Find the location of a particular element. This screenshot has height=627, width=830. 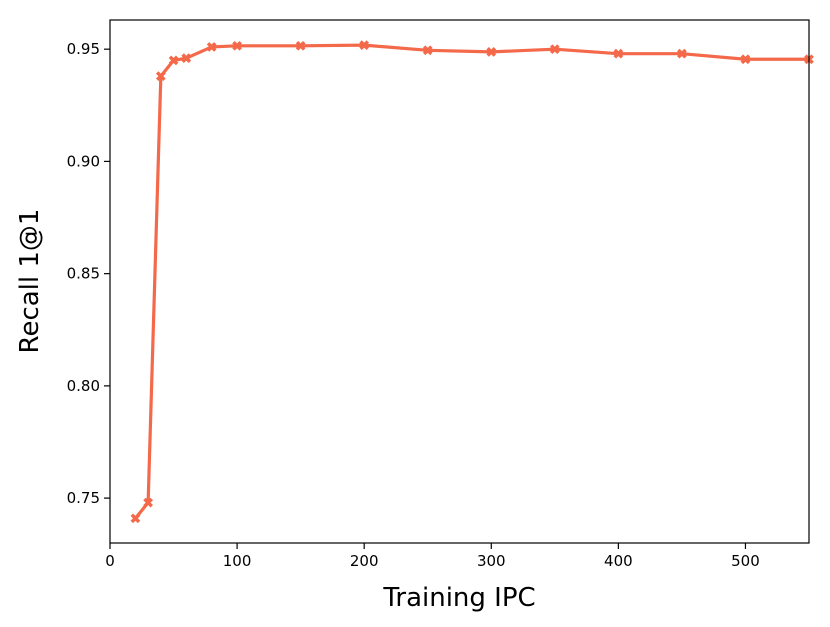

x-tick-label: 300 is located at coordinates (491, 561).